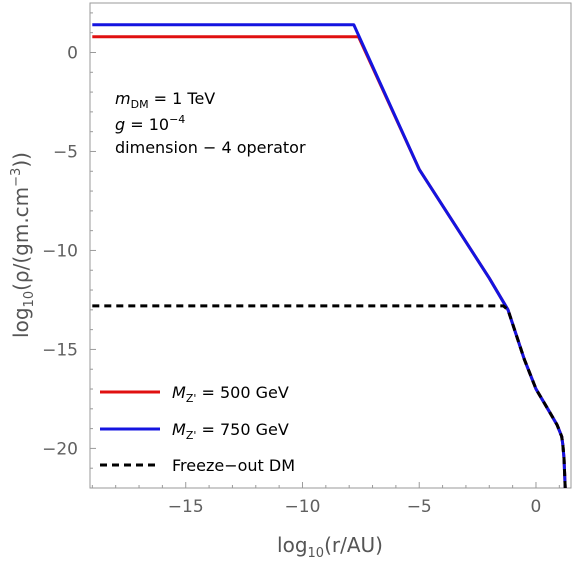 Image resolution: width=576 pixels, height=566 pixels. Describe the element at coordinates (60, 449) in the screenshot. I see `y-tick-label: −20` at that location.